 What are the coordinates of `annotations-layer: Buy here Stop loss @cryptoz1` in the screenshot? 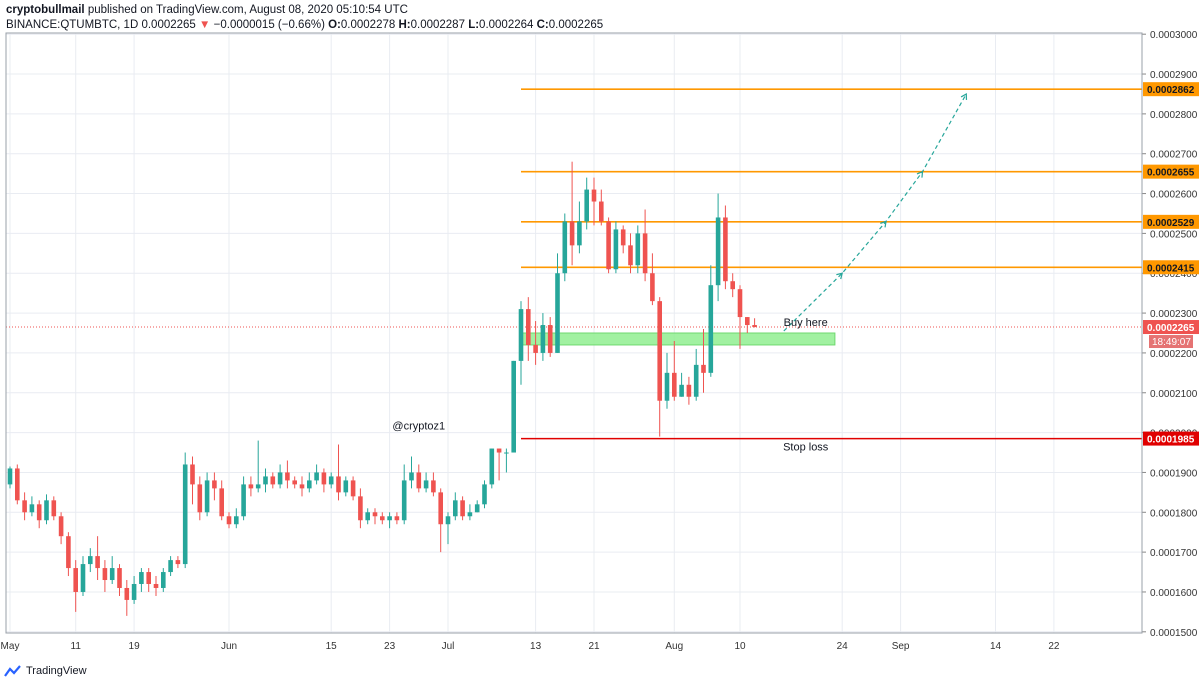 It's located at (610, 385).